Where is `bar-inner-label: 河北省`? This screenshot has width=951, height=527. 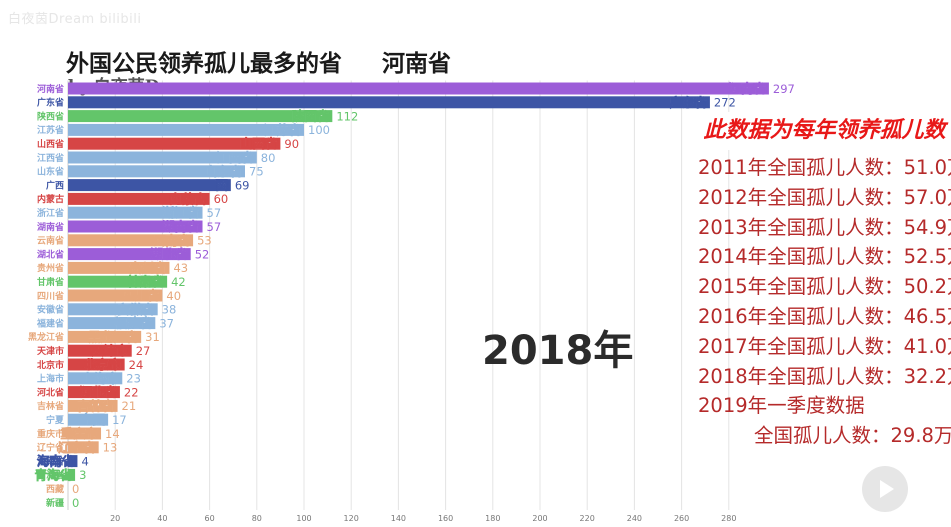 bar-inner-label: 河北省 is located at coordinates (98, 392).